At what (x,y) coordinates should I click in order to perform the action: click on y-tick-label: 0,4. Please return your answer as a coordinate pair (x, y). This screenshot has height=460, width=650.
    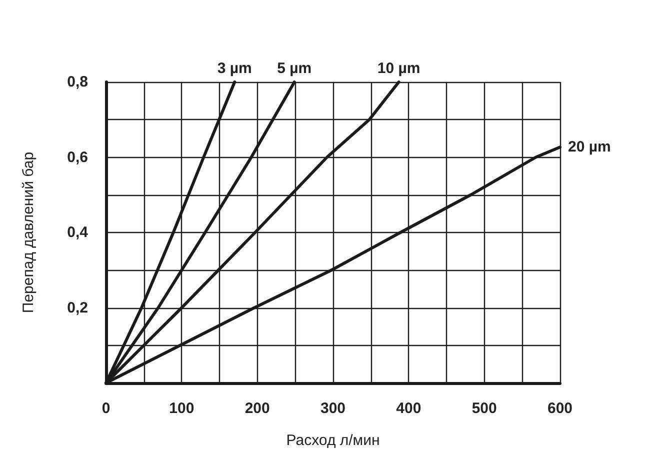
    Looking at the image, I should click on (78, 232).